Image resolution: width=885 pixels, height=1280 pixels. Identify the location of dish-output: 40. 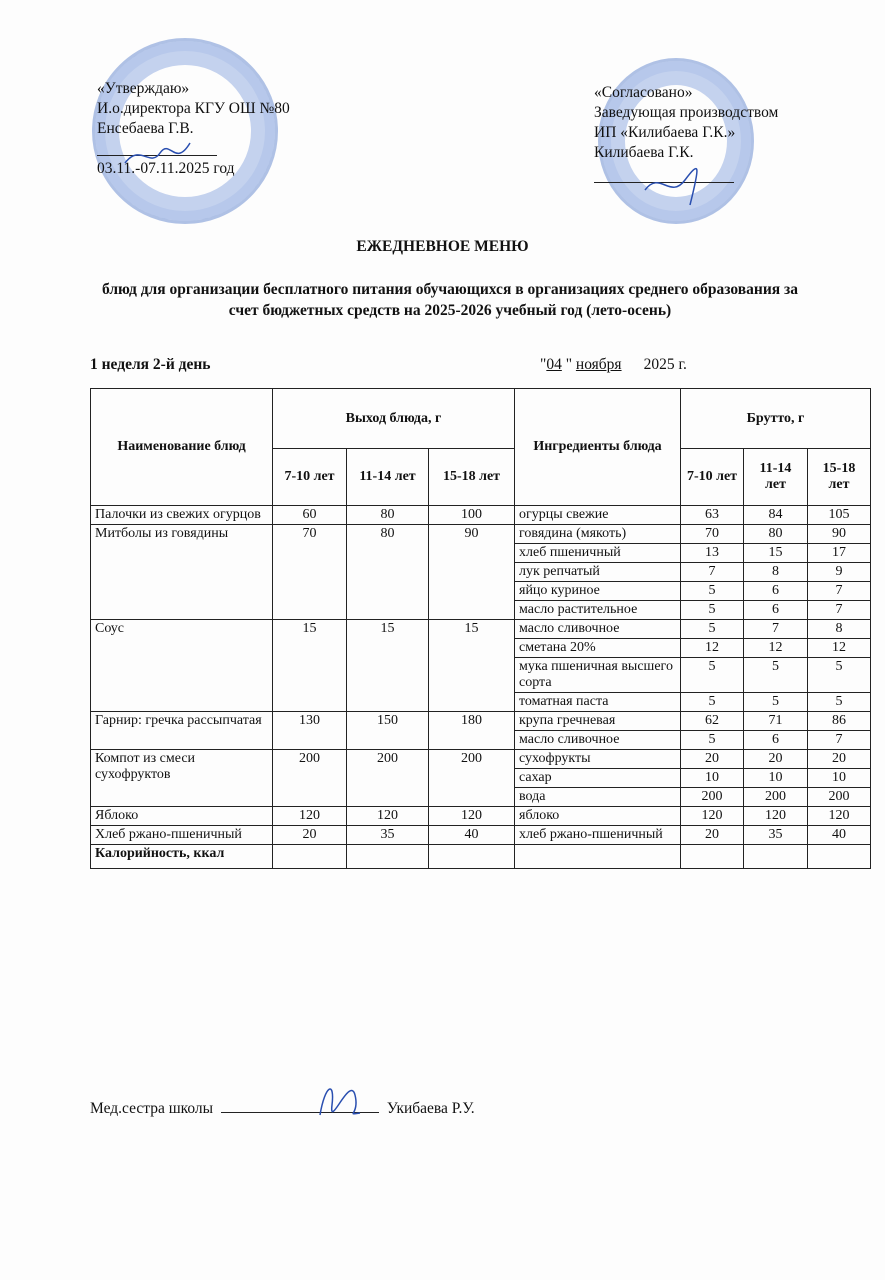
(471, 835).